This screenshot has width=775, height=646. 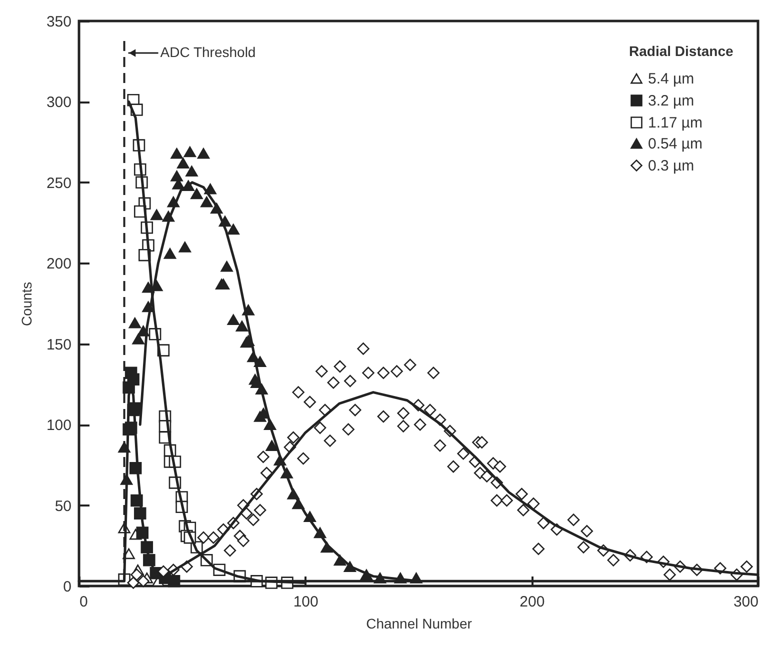 I want to click on y-tick-label: 300, so click(x=59, y=103).